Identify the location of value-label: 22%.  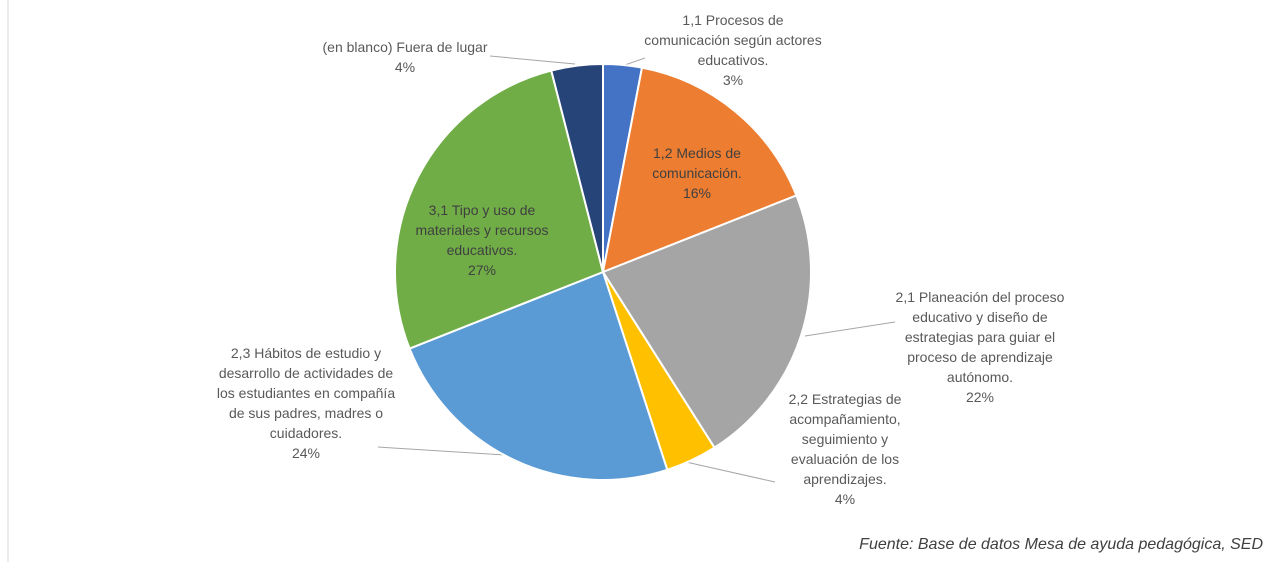
(980, 397).